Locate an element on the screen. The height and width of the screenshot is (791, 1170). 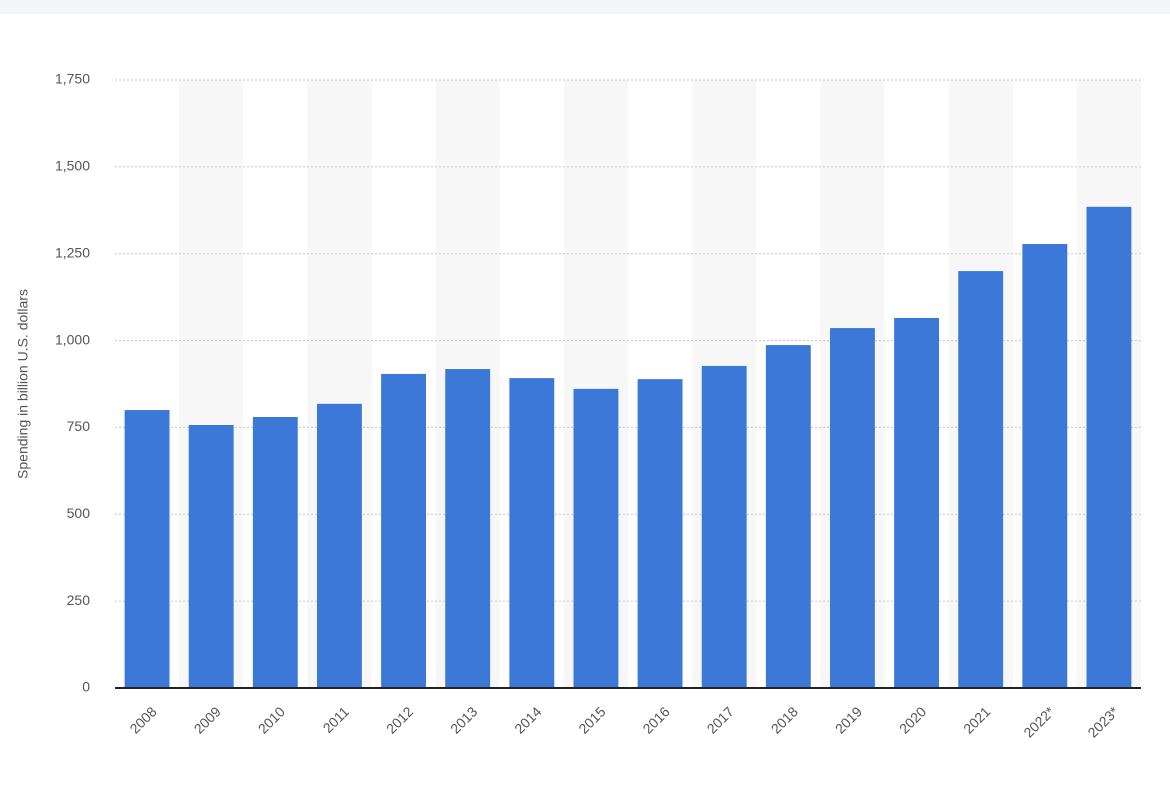
x-tick-label: 2016 is located at coordinates (655, 719).